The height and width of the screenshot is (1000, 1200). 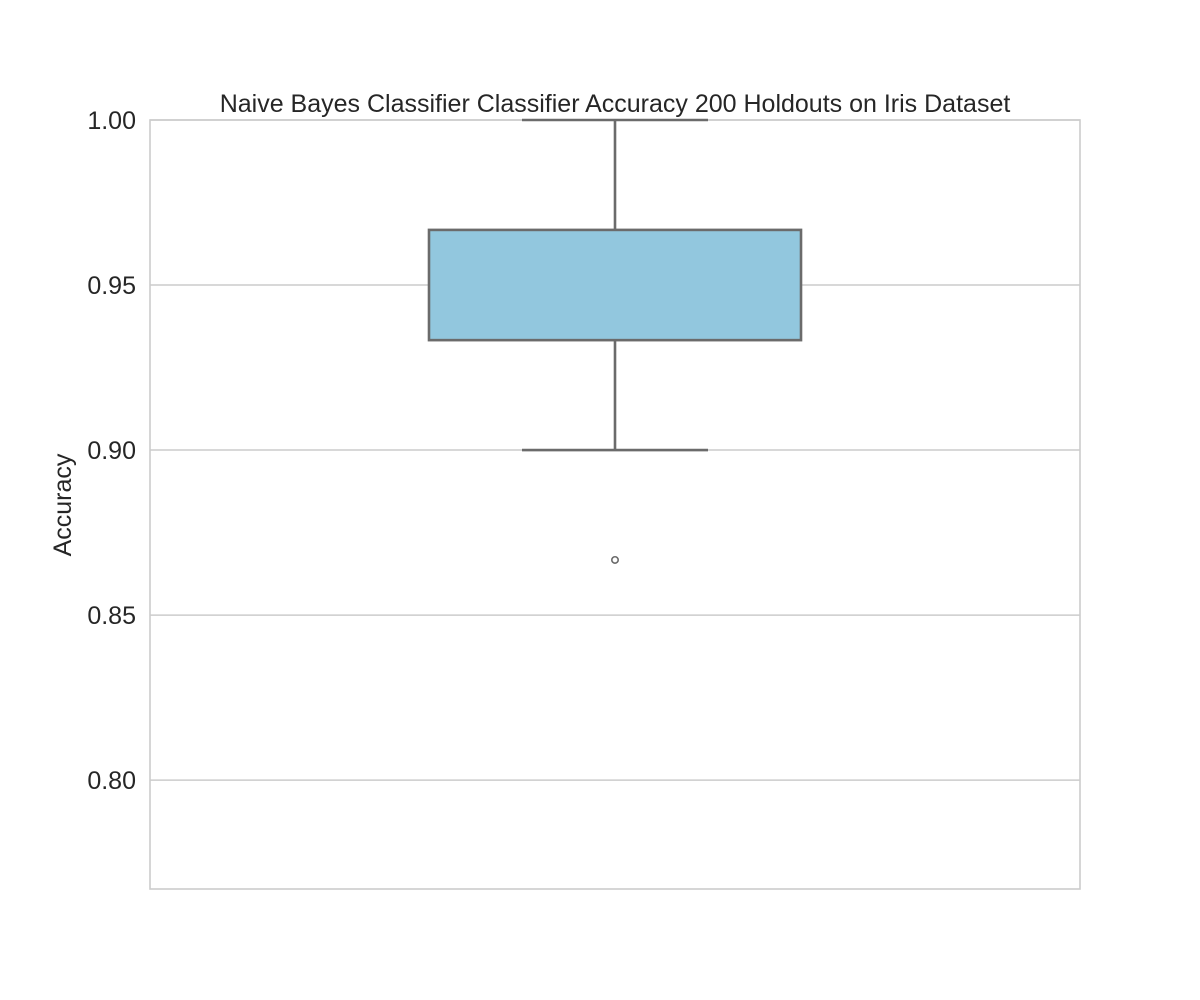 I want to click on y-tick-labels: 1.00 0.95 0.90 0.85 0.80, so click(x=111, y=451).